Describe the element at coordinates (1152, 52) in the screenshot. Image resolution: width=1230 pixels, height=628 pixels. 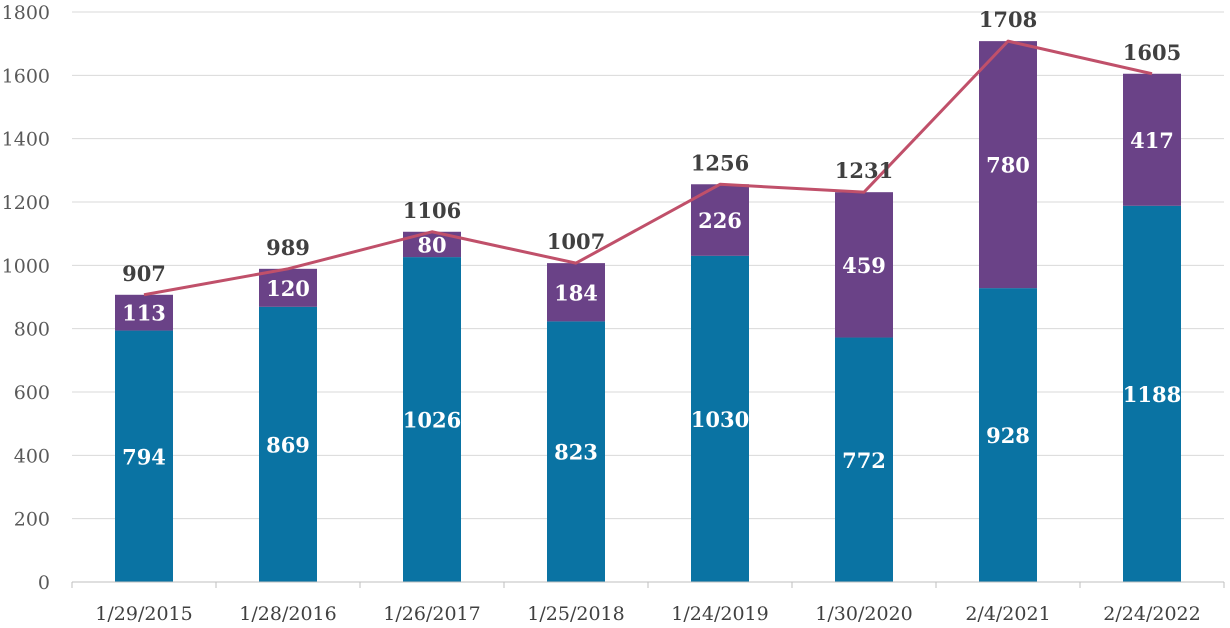
I see `total-data-label: 1605` at that location.